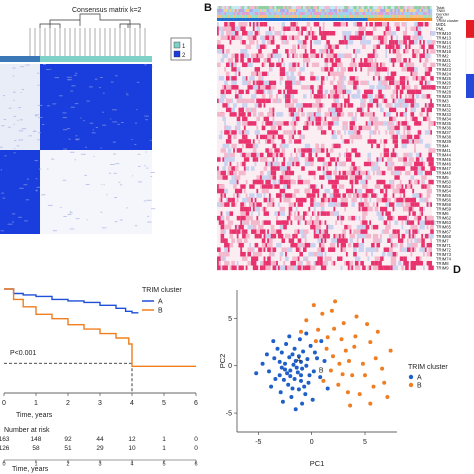 The width and height of the screenshot is (474, 474). What do you see at coordinates (229, 414) in the screenshot?
I see `pca-y-tick-label--5: -5` at bounding box center [229, 414].